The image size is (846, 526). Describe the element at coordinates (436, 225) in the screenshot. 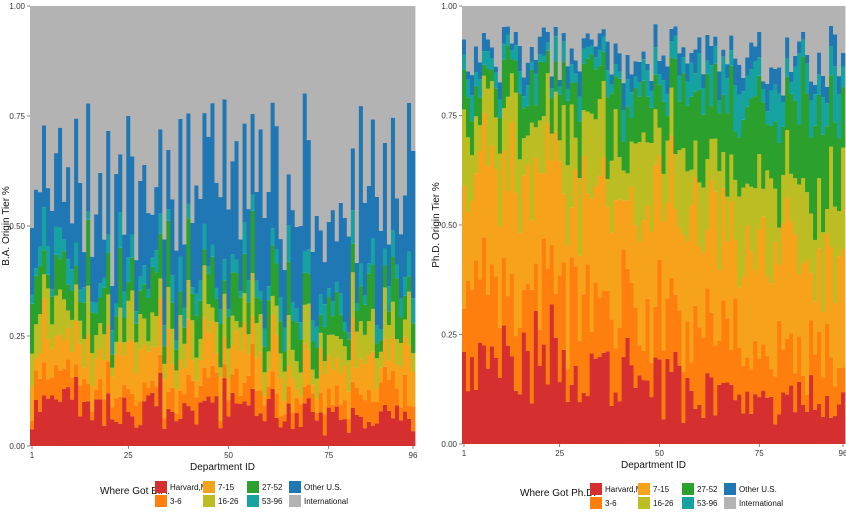

I see `y-axis-title: Ph.D. Origin Tier %` at that location.